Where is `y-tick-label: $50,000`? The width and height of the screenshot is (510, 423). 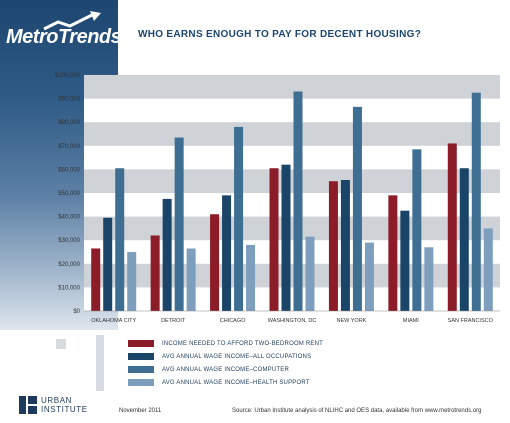
y-tick-label: $50,000 is located at coordinates (69, 194).